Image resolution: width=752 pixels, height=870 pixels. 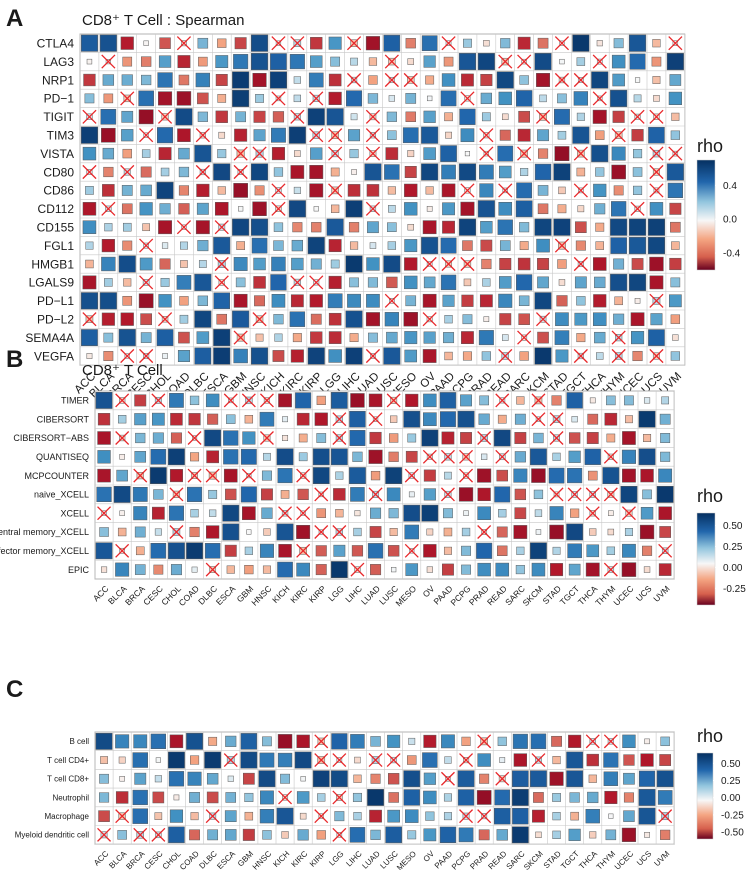 What do you see at coordinates (56, 228) in the screenshot?
I see `row-label: CD155` at bounding box center [56, 228].